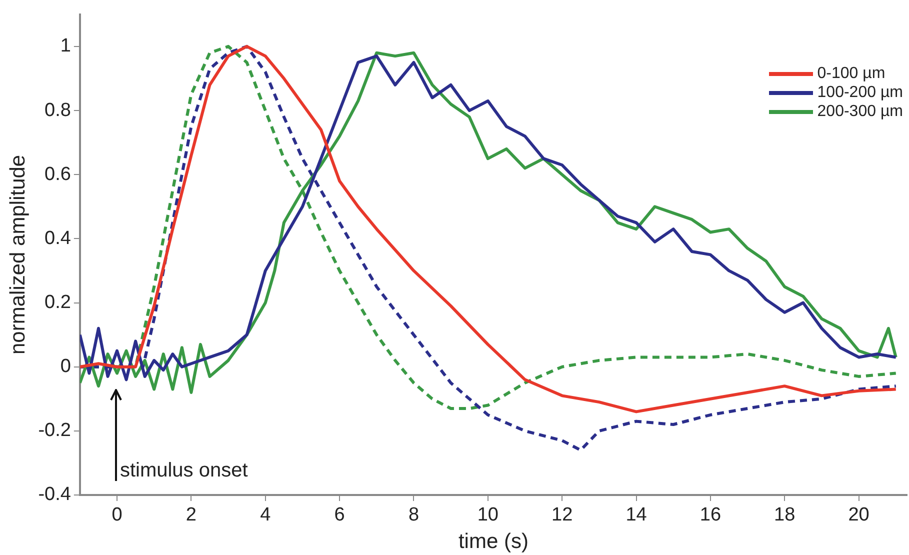 The height and width of the screenshot is (555, 909). I want to click on x-tick-label: 6, so click(339, 515).